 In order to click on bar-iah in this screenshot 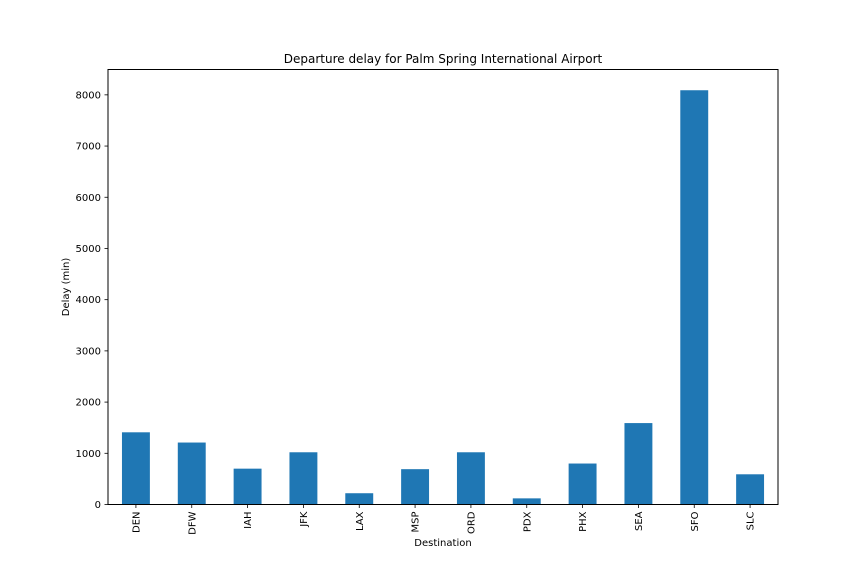, I will do `click(247, 486)`.